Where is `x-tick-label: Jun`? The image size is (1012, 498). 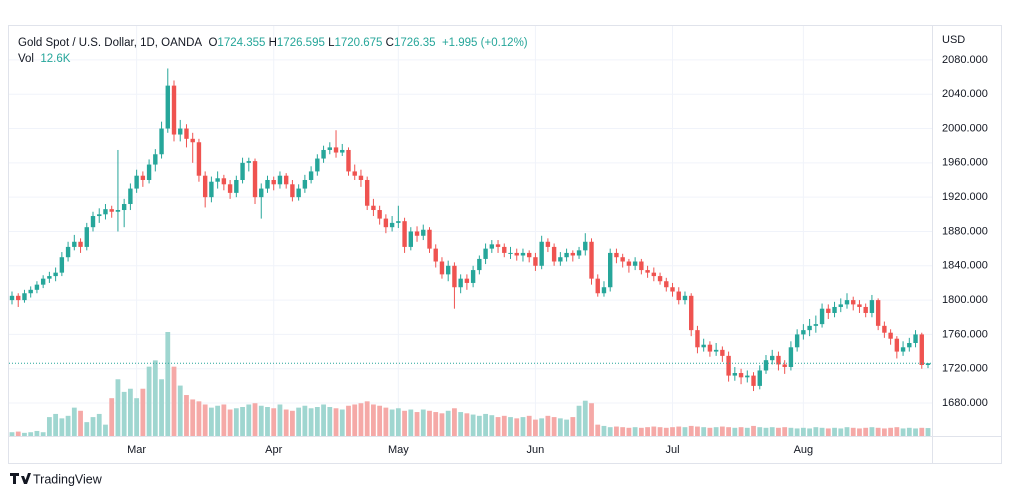
x-tick-label: Jun is located at coordinates (536, 450).